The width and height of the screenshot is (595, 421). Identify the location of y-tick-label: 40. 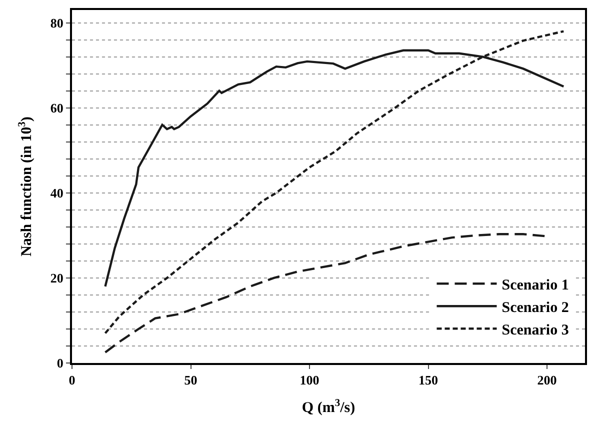
(57, 192).